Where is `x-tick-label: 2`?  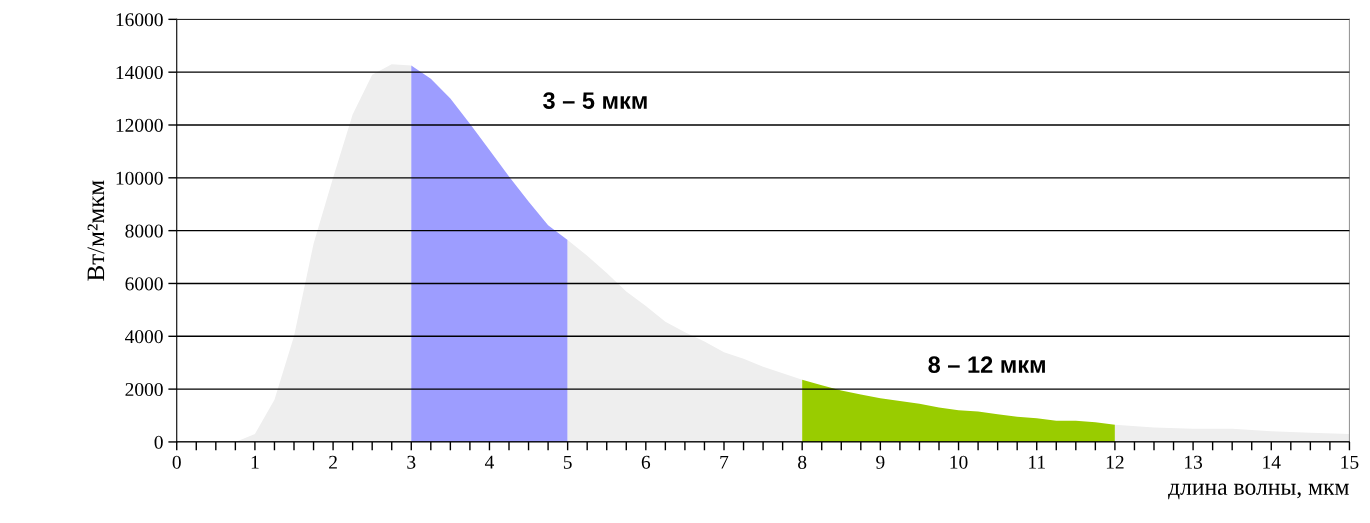 x-tick-label: 2 is located at coordinates (333, 462).